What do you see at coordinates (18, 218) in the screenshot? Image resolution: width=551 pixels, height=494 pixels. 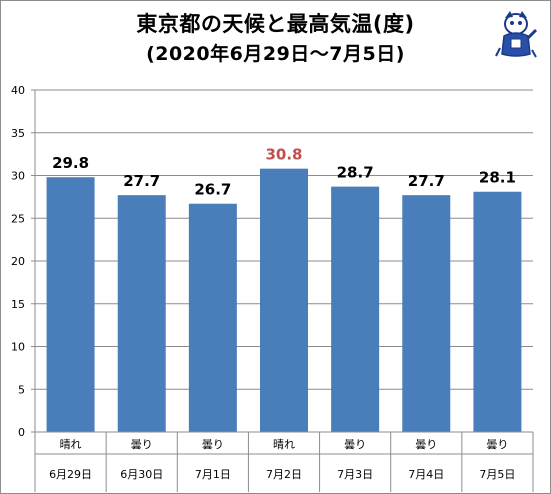 I see `y-tick-label: 25` at bounding box center [18, 218].